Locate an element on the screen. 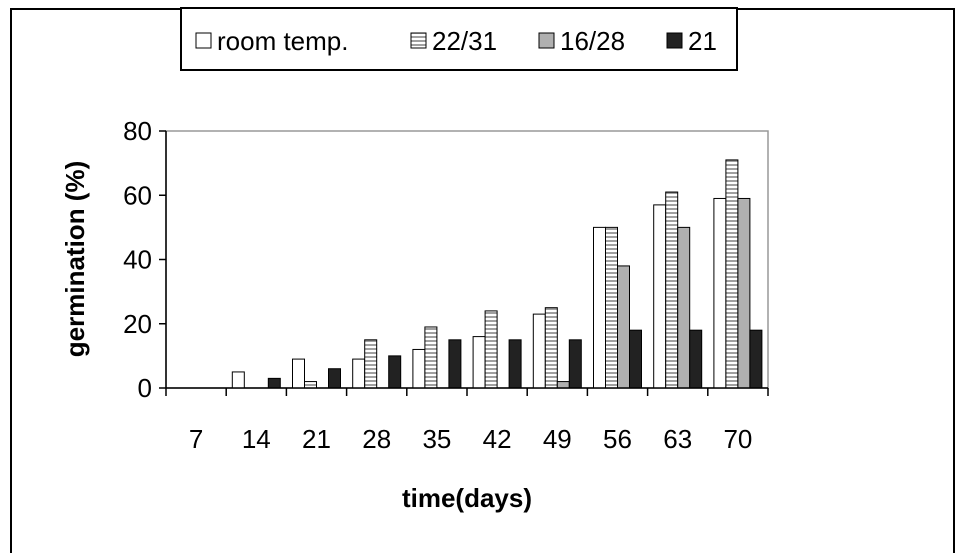 This screenshot has height=553, width=957. bar-room-temp--day-21 is located at coordinates (298, 373).